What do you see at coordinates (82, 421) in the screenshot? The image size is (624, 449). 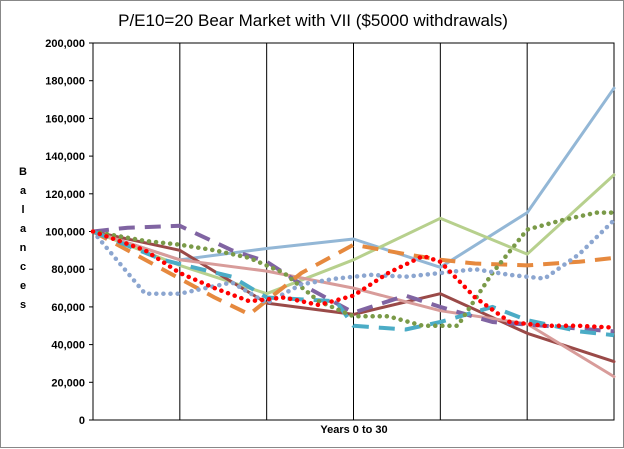 I see `y-tick-label: 0` at bounding box center [82, 421].